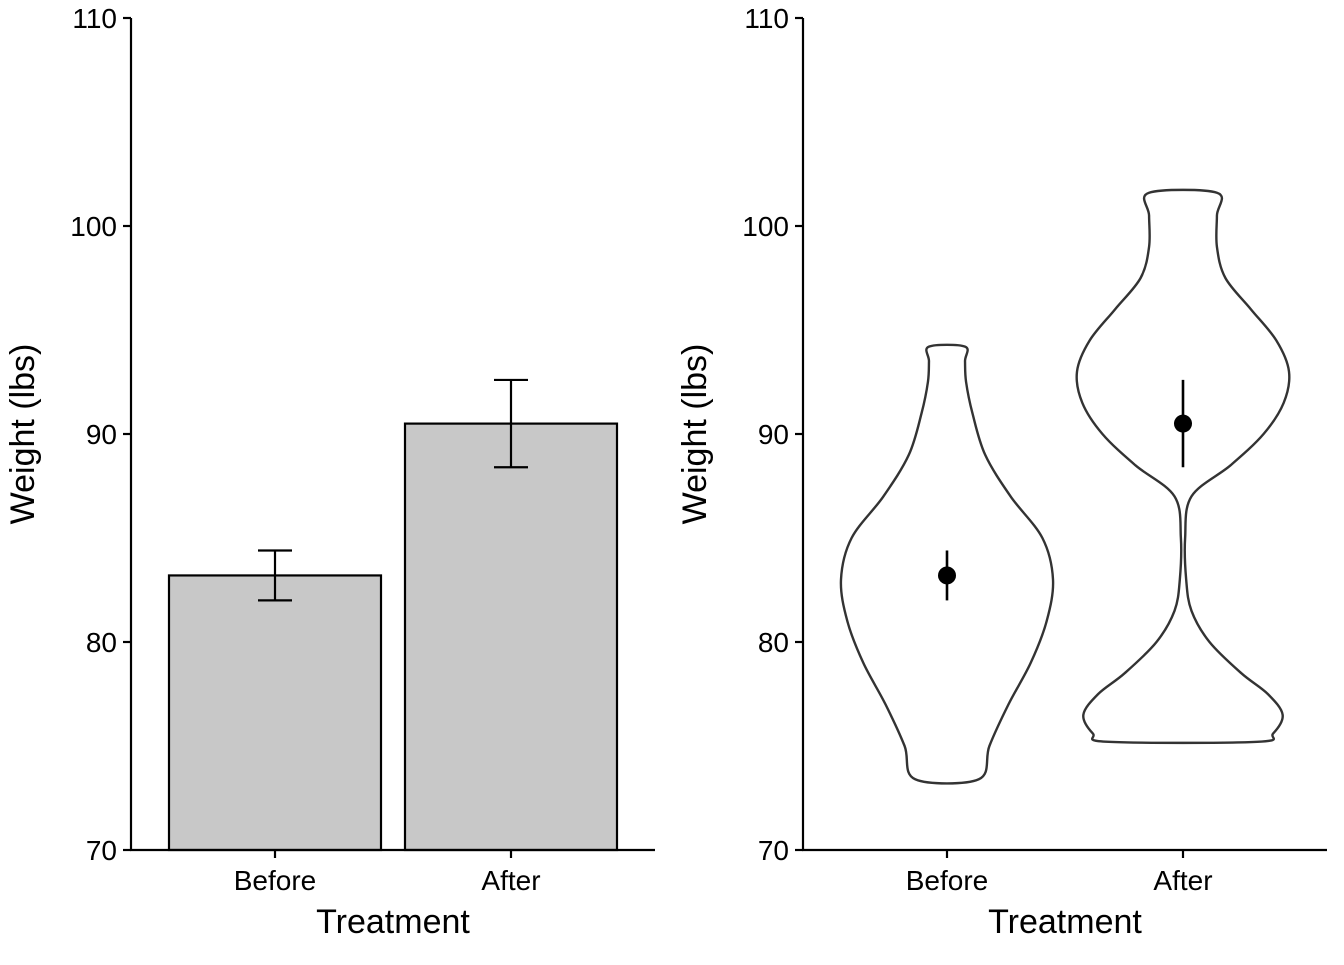 The height and width of the screenshot is (965, 1344). Describe the element at coordinates (387, 873) in the screenshot. I see `bar-x-ticks: Before After` at that location.